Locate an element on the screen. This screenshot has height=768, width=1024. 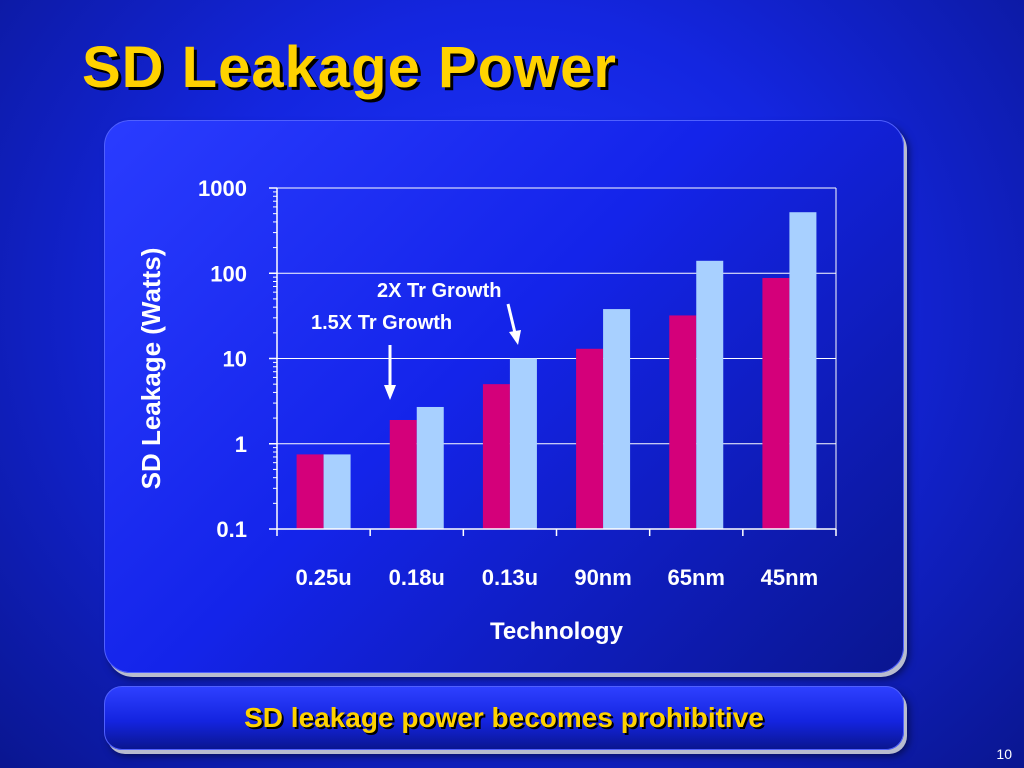
annotation-arrowhead-1-5x is located at coordinates (390, 392).